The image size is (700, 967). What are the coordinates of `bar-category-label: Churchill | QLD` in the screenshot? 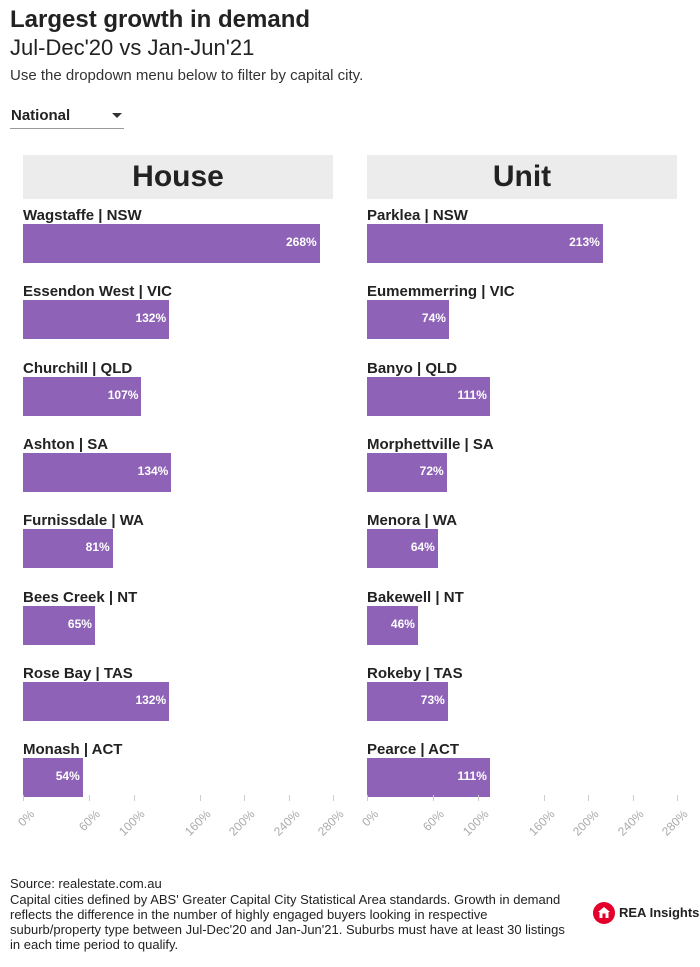 It's located at (78, 368).